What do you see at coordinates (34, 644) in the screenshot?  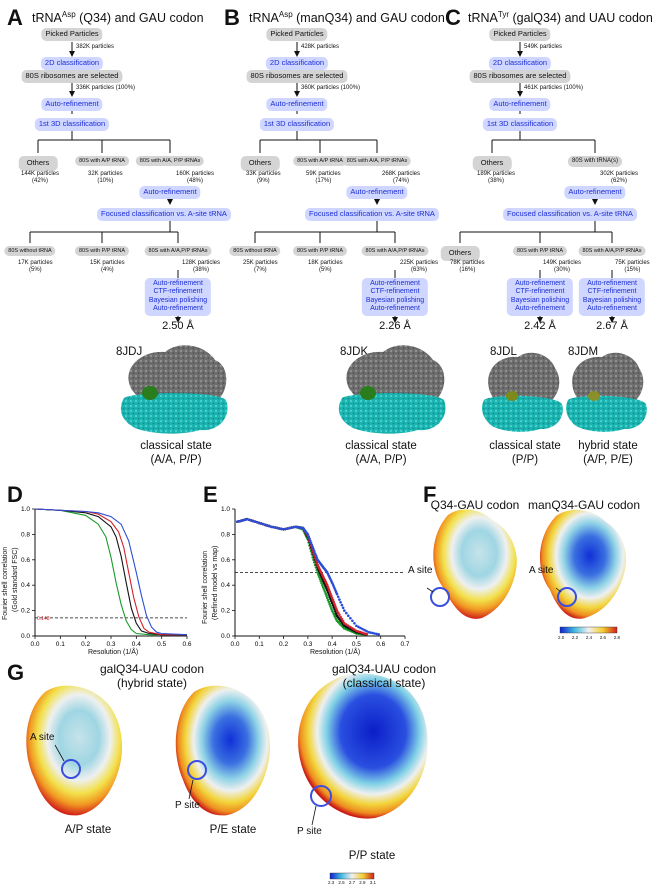 I see `x-tick-label-d: 0.0` at bounding box center [34, 644].